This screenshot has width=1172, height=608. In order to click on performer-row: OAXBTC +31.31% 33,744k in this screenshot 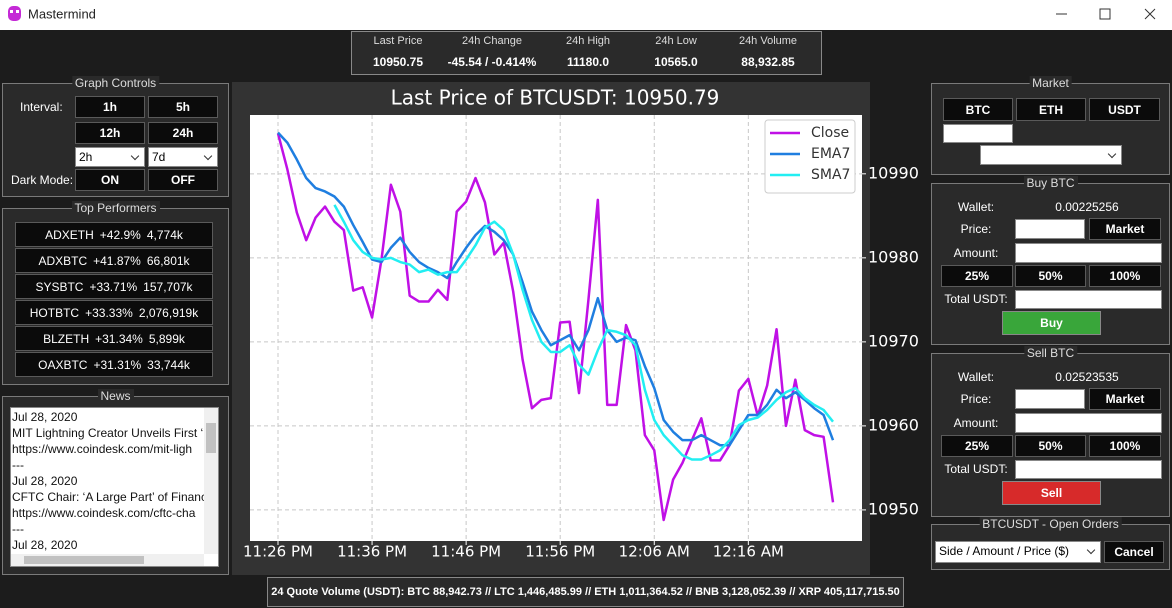, I will do `click(114, 364)`.